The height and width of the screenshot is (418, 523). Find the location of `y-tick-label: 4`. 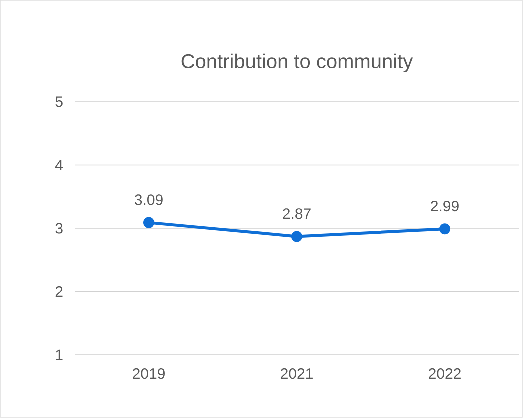

y-tick-label: 4 is located at coordinates (59, 165).